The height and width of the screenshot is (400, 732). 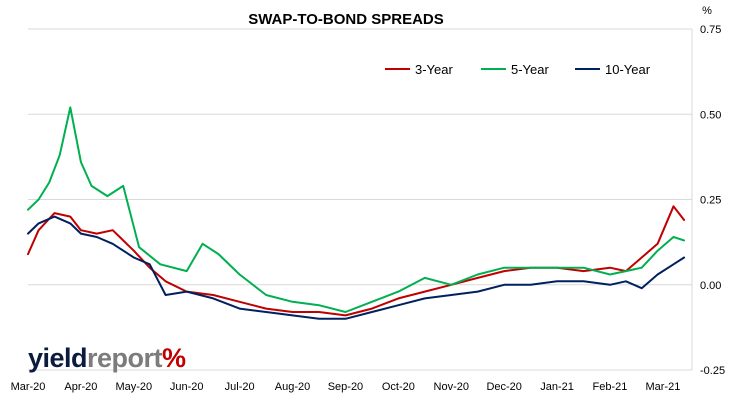 What do you see at coordinates (557, 387) in the screenshot?
I see `x-tick-label-10: Jan-21` at bounding box center [557, 387].